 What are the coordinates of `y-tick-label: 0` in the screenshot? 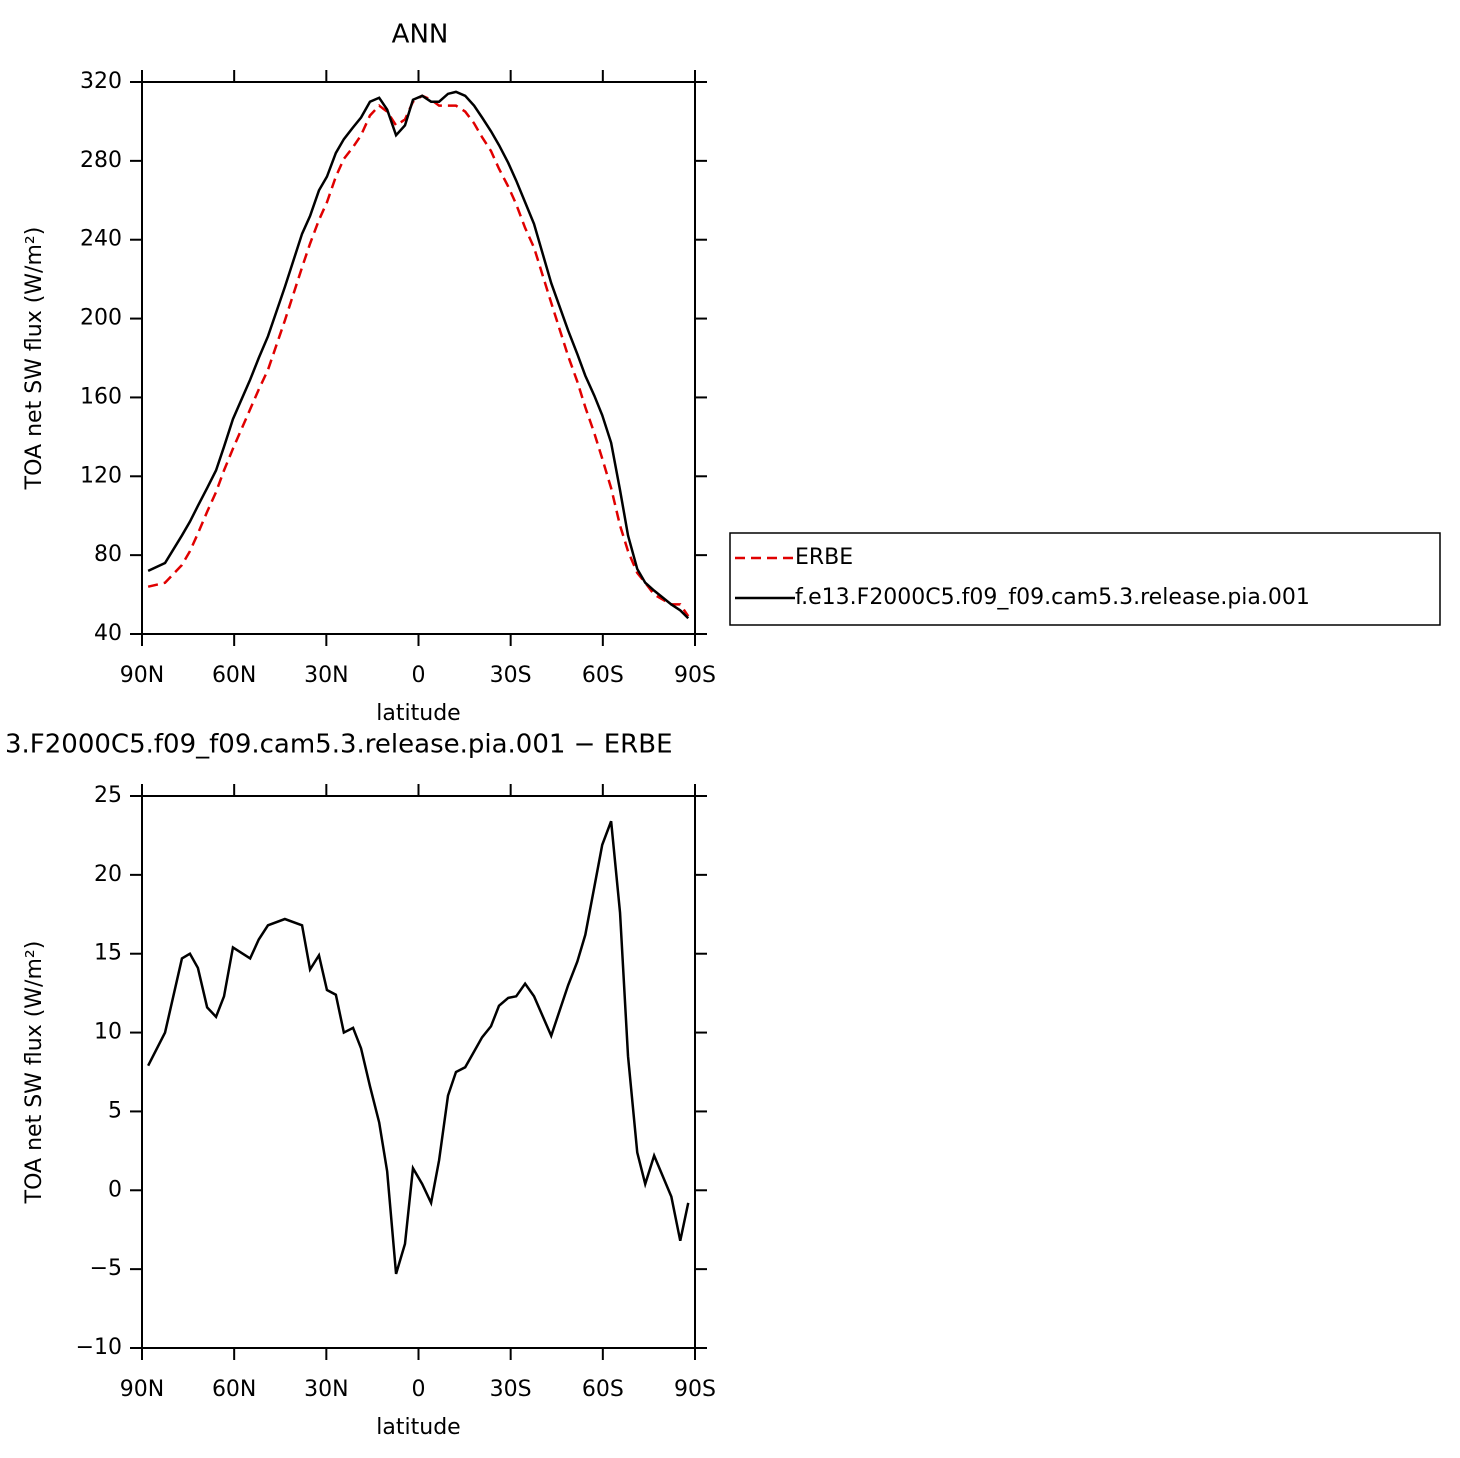 It's located at (115, 1189).